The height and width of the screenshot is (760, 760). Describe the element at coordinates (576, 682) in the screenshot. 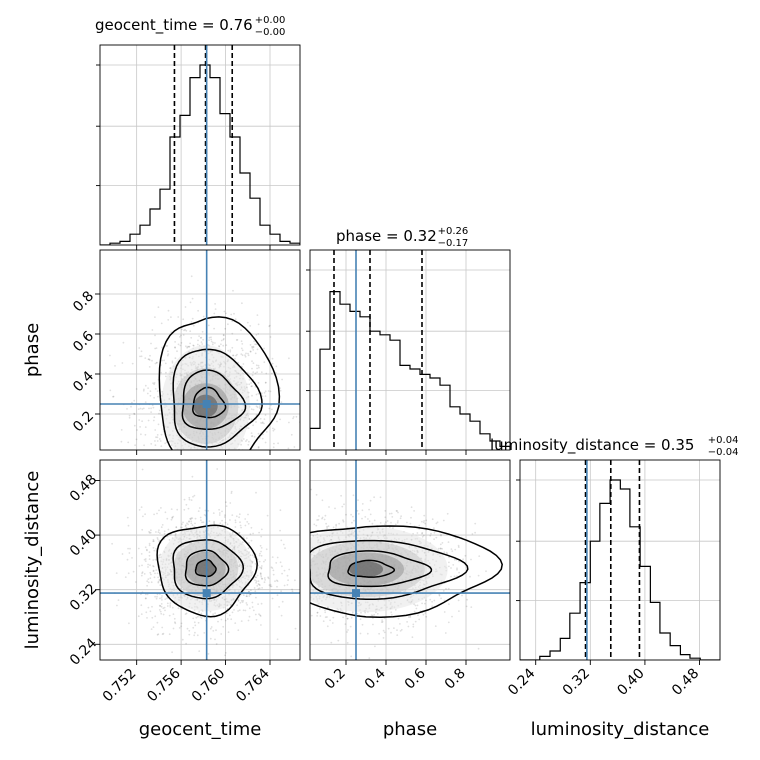

I see `x-tick-label: 0.32` at that location.